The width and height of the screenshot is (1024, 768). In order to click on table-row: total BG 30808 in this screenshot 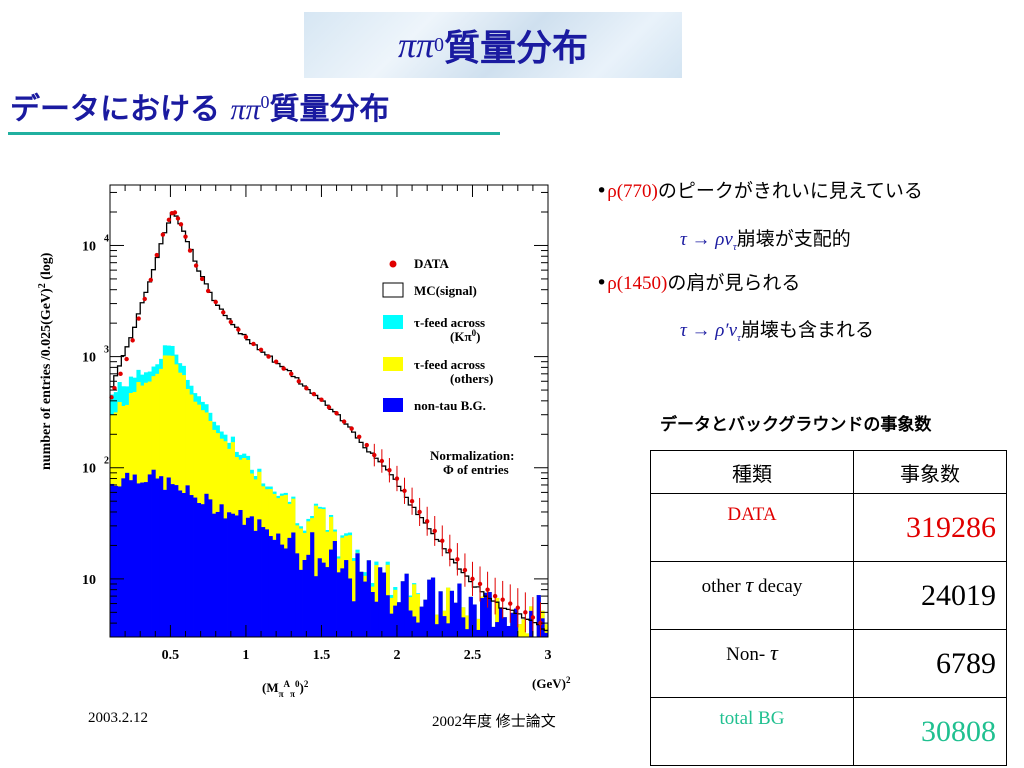, I will do `click(828, 731)`.